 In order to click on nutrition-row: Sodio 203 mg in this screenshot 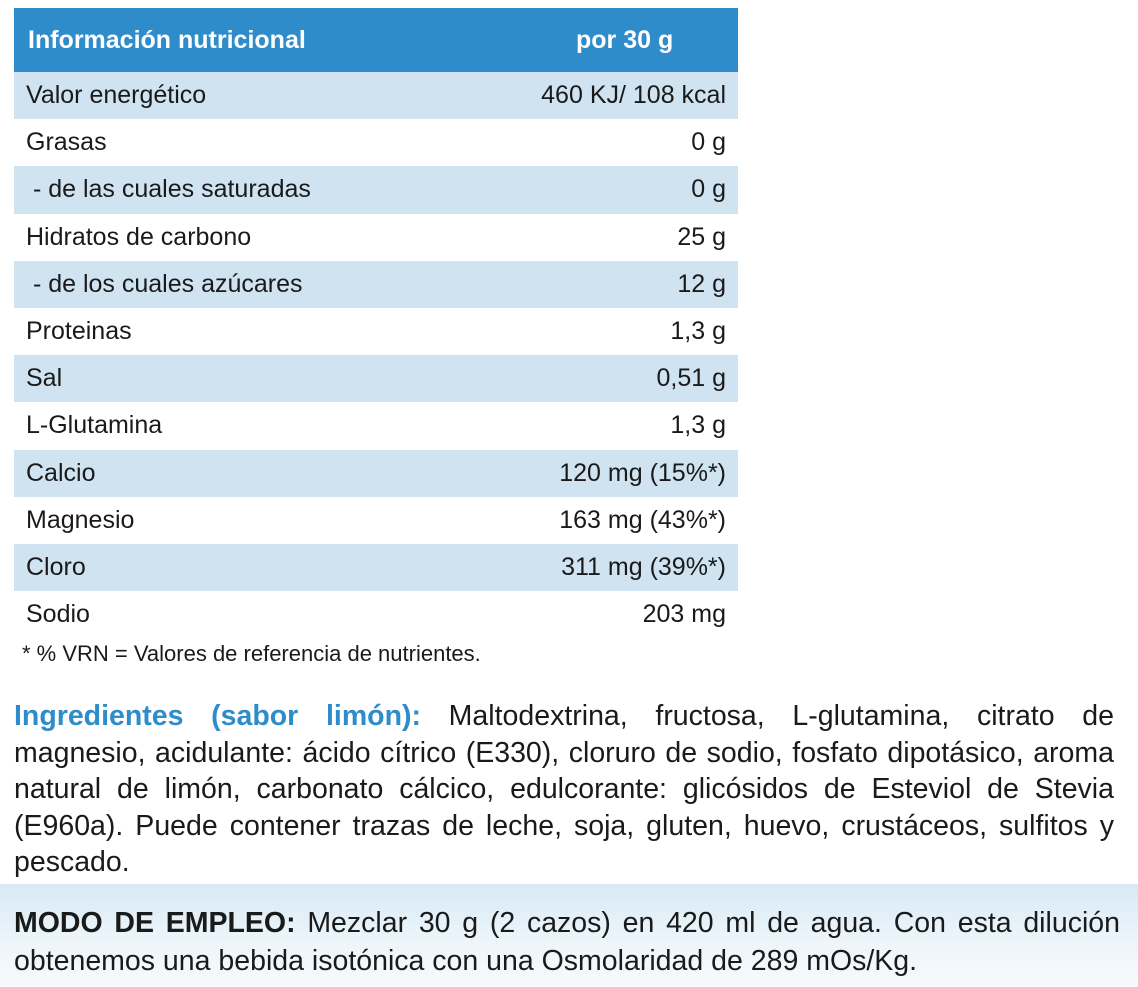, I will do `click(376, 614)`.